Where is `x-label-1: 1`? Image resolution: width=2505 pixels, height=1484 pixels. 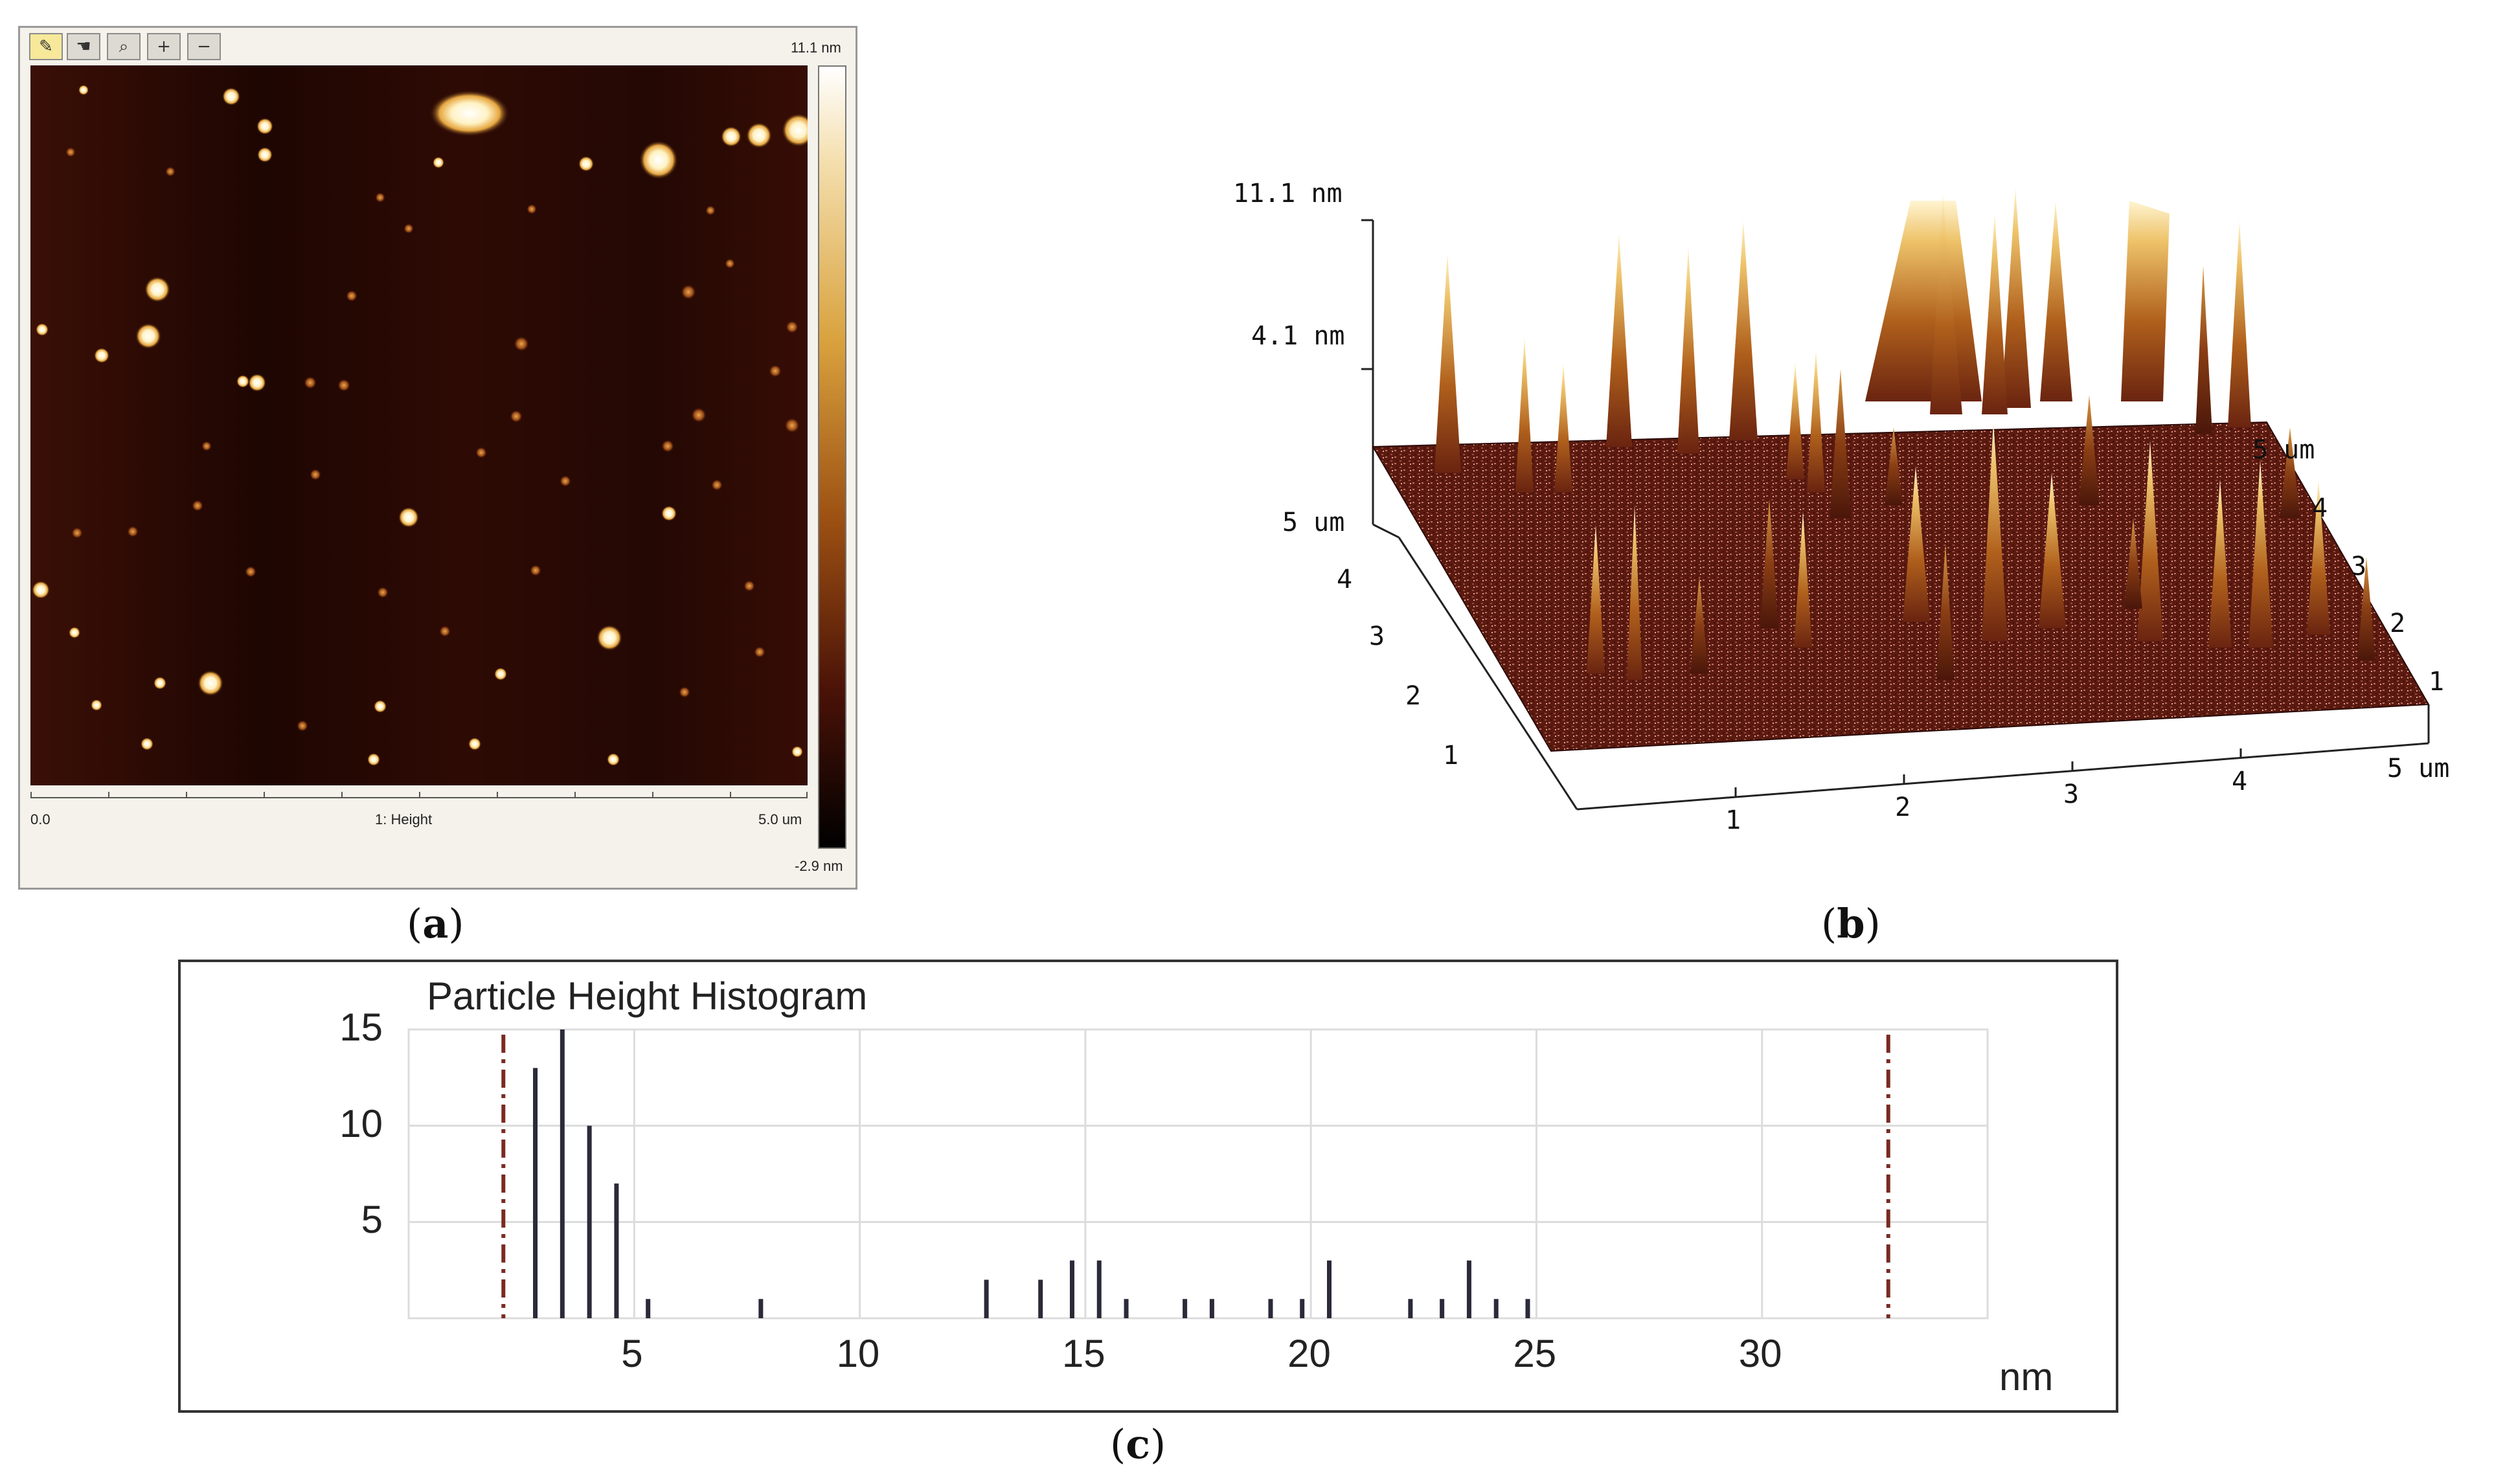 x-label-1: 1 is located at coordinates (1733, 820).